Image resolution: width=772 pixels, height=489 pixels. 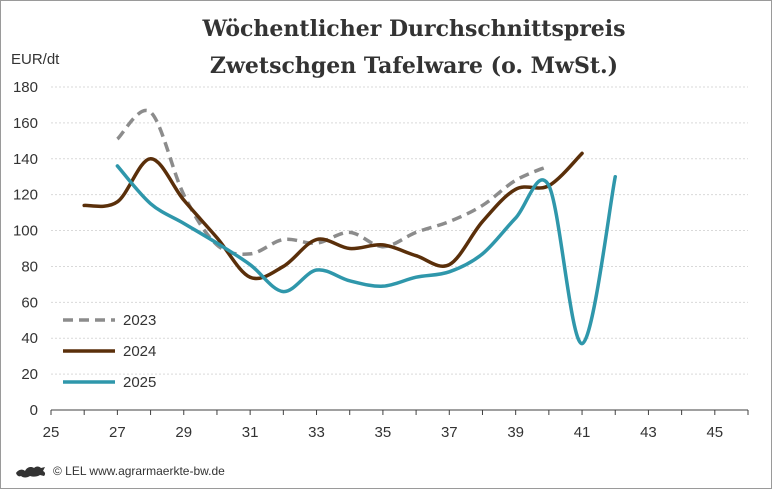 I want to click on y-tick-label-40: 40, so click(x=29, y=338).